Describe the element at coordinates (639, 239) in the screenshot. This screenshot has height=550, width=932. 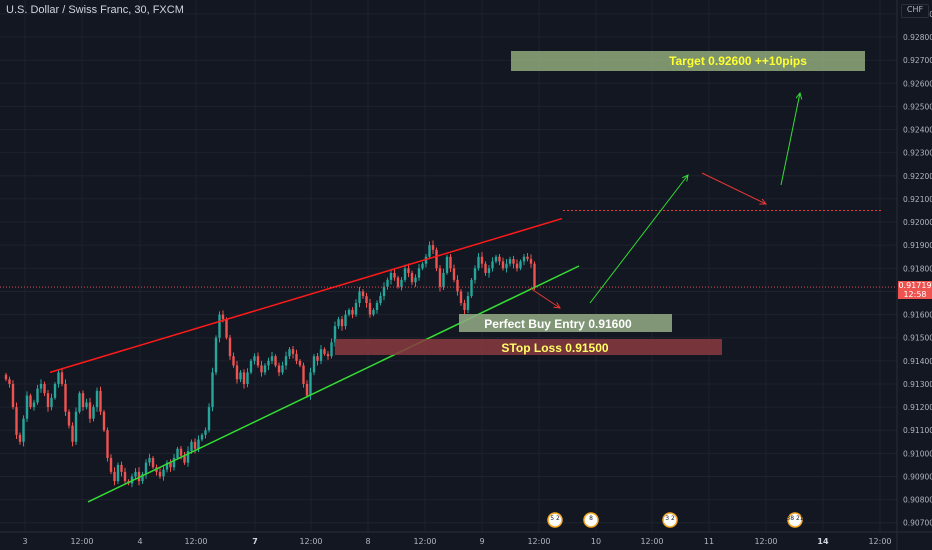
I see `arrow-up-first-leg` at that location.